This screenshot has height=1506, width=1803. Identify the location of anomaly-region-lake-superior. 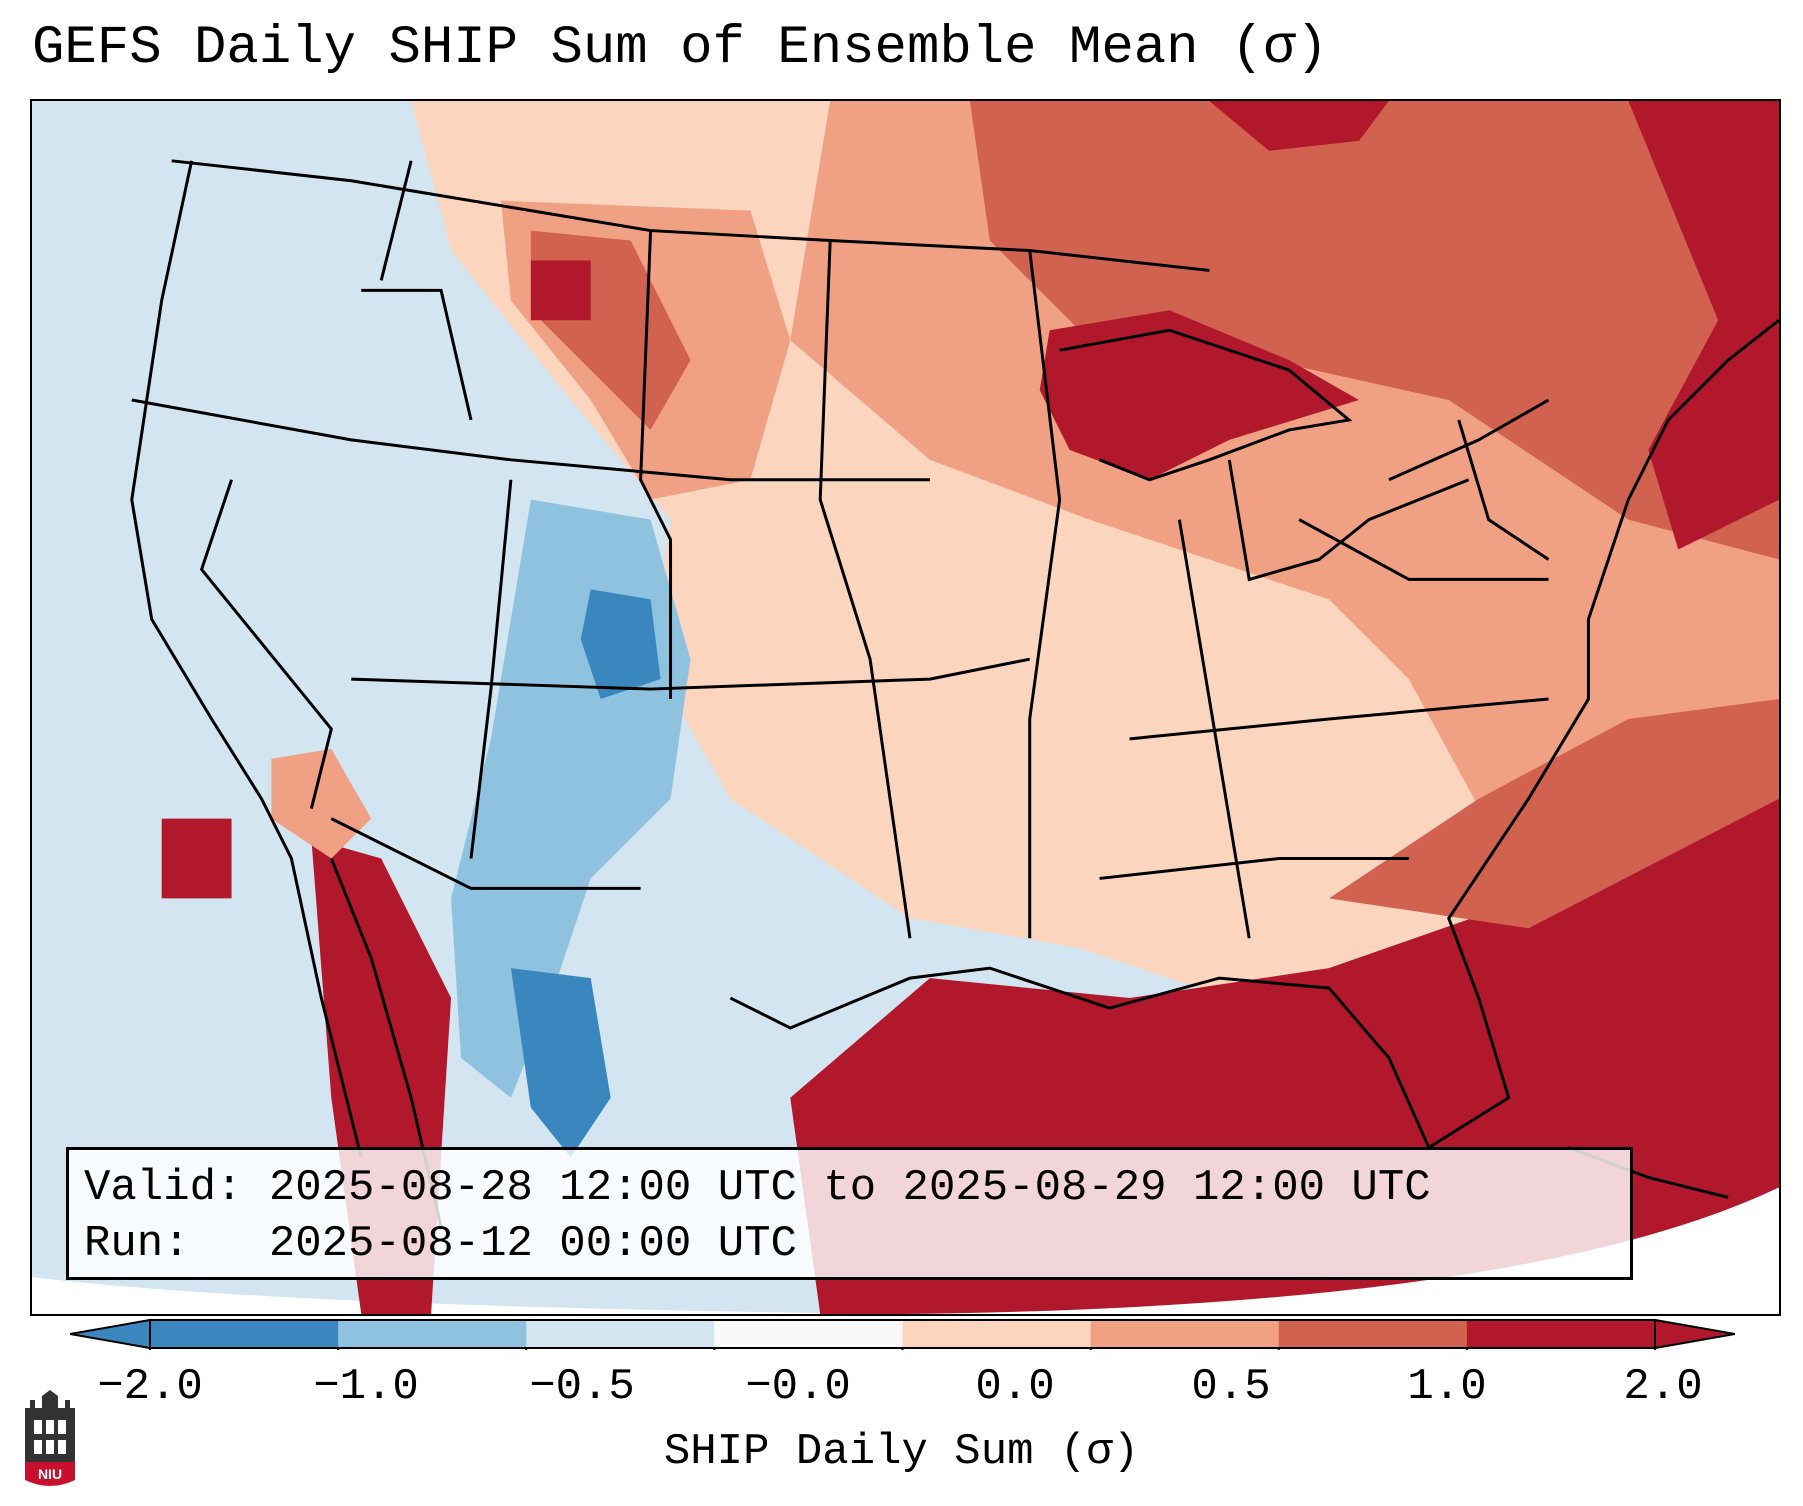
(1199, 395).